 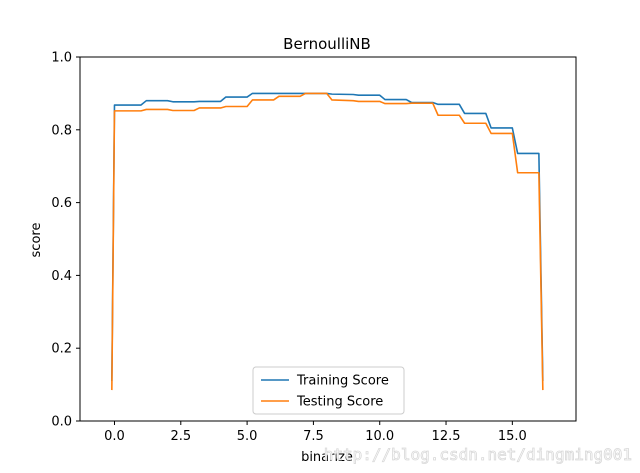 What do you see at coordinates (180, 436) in the screenshot?
I see `x-tick-label: 2.5` at bounding box center [180, 436].